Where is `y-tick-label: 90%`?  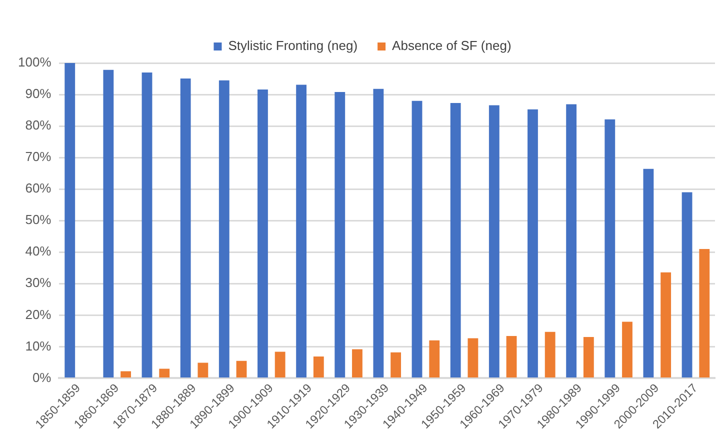
y-tick-label: 90% is located at coordinates (38, 94).